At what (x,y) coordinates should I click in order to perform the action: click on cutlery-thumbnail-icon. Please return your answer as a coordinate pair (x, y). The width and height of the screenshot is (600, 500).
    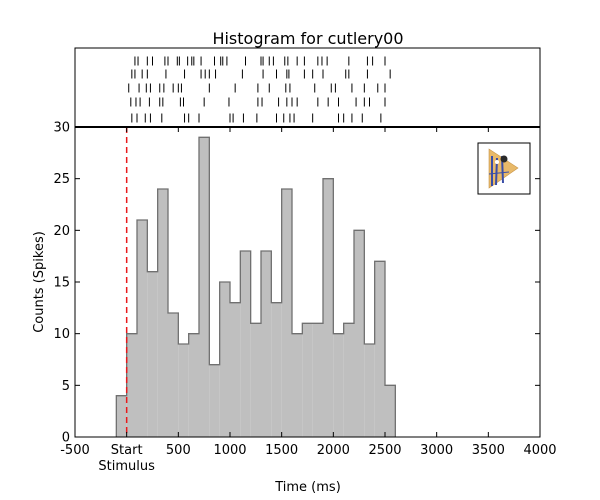
    Looking at the image, I should click on (503, 168).